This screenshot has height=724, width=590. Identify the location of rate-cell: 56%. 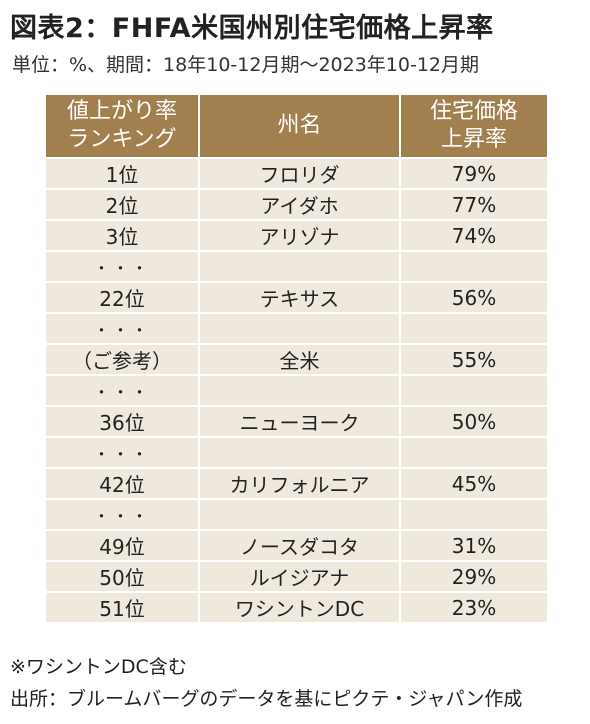
(474, 297).